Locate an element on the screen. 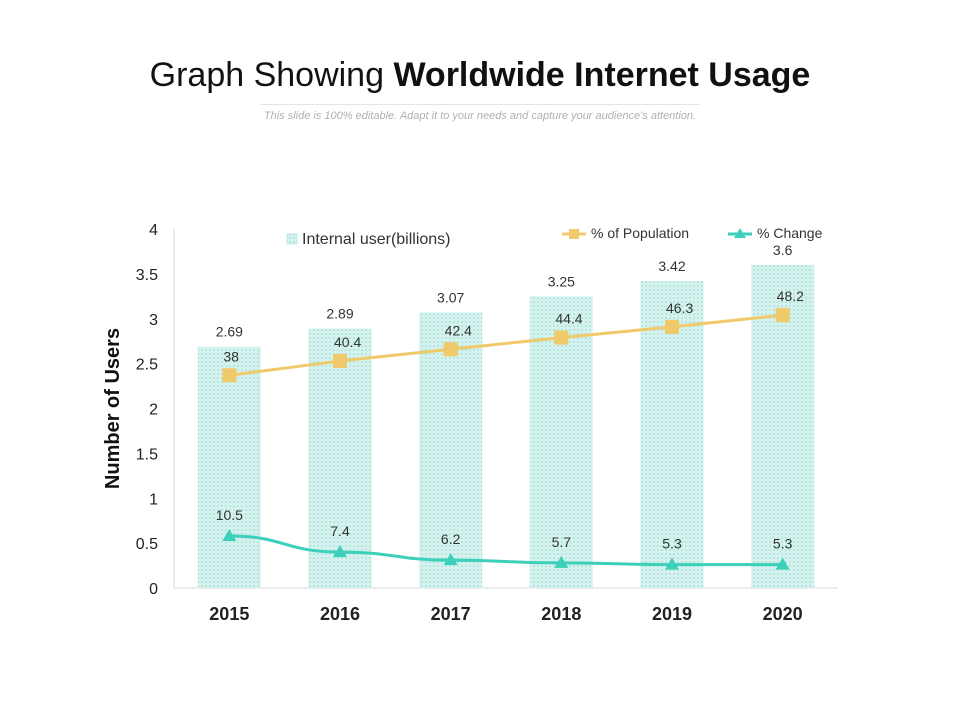 The image size is (960, 720). y-tick-label: 3.5 is located at coordinates (147, 275).